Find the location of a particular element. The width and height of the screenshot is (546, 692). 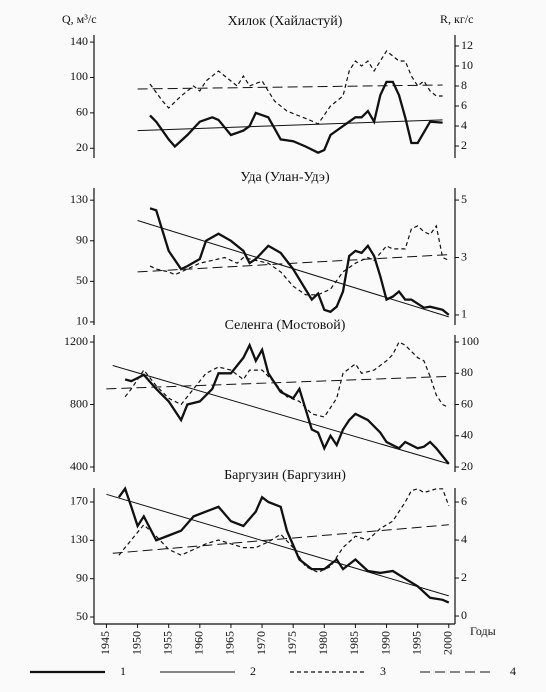

panel-title: Хилок (Хайластуй) is located at coordinates (285, 21).